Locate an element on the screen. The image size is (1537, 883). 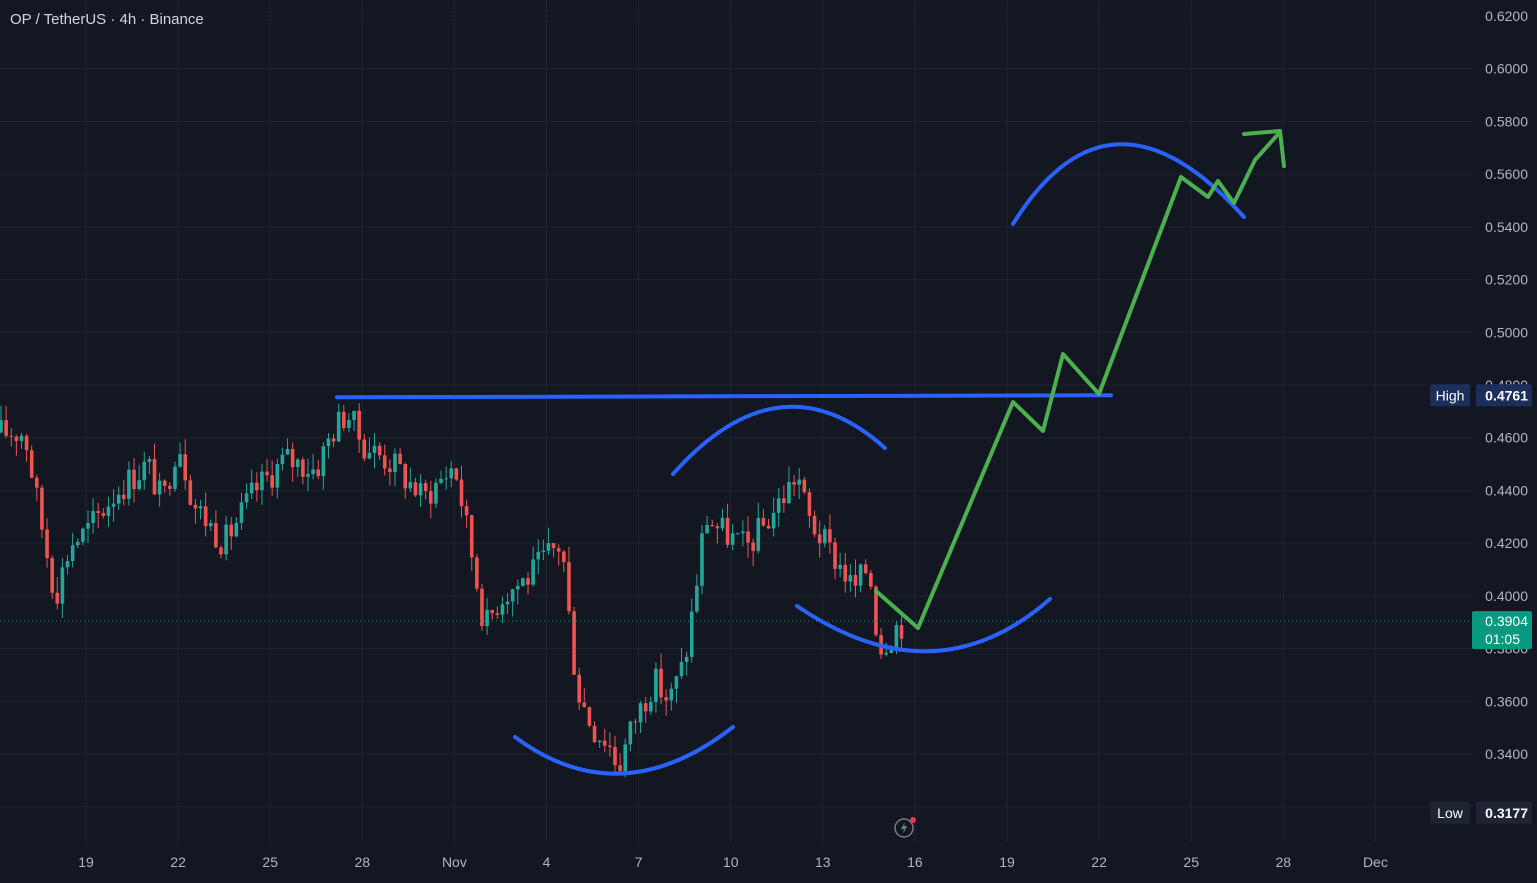
time-tick-label: Nov is located at coordinates (454, 862).